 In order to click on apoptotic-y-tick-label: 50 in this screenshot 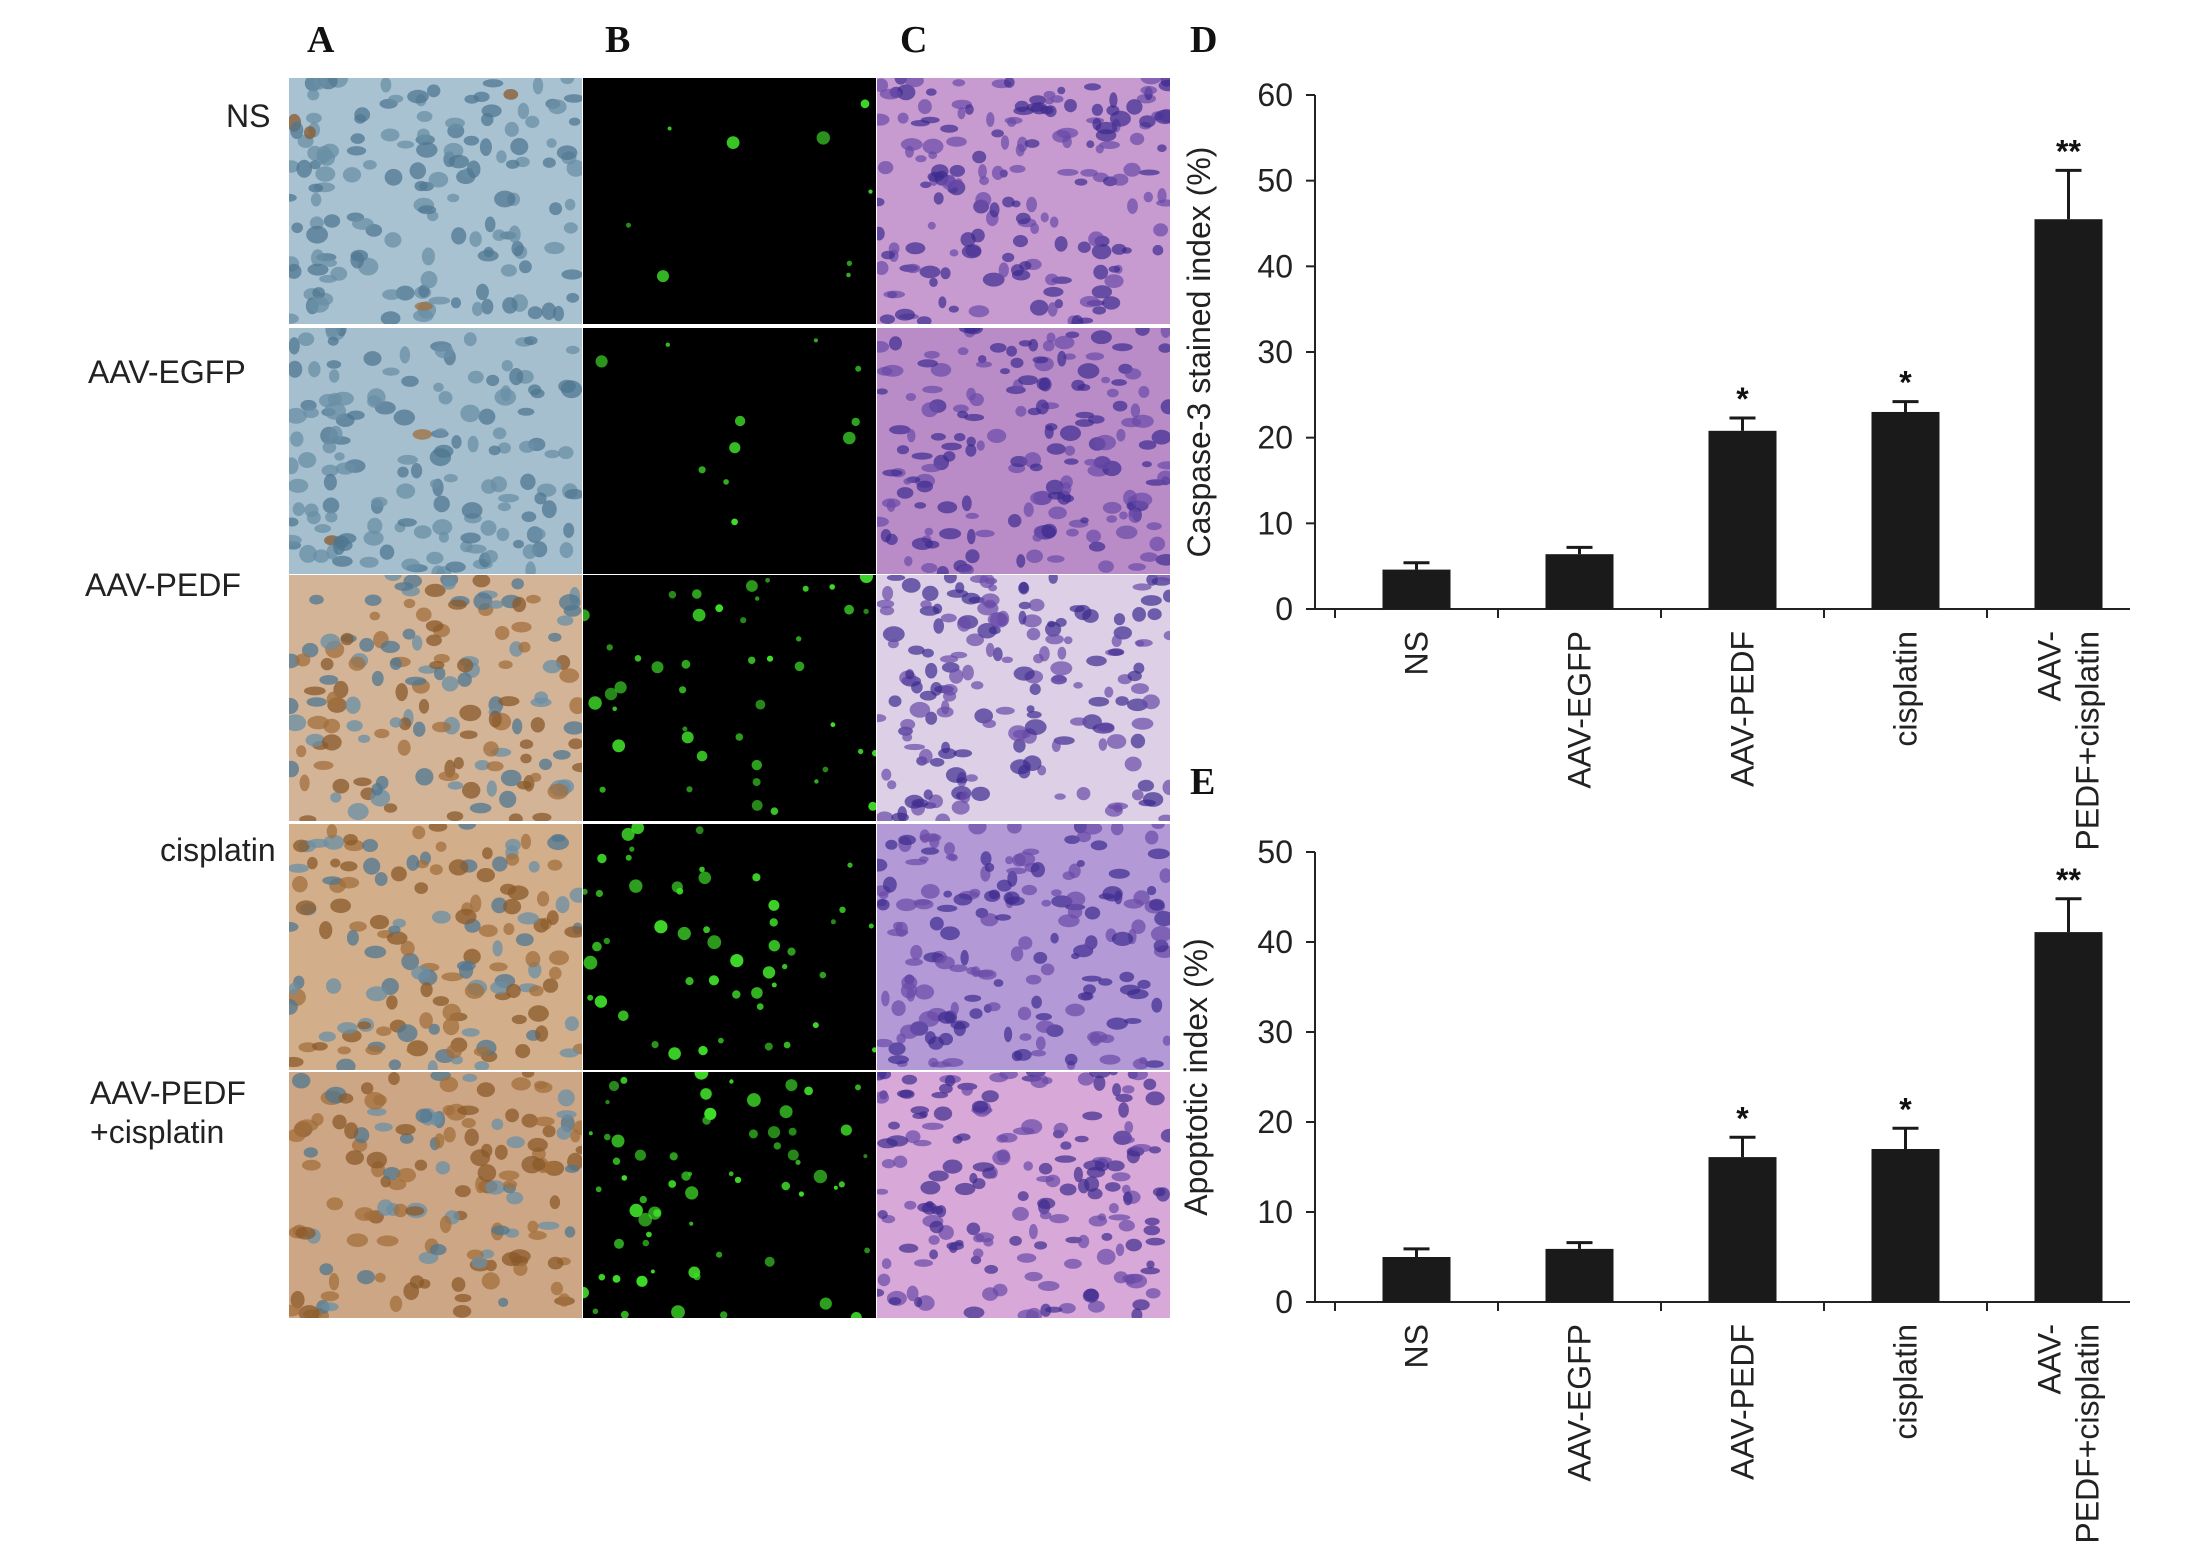, I will do `click(1275, 852)`.